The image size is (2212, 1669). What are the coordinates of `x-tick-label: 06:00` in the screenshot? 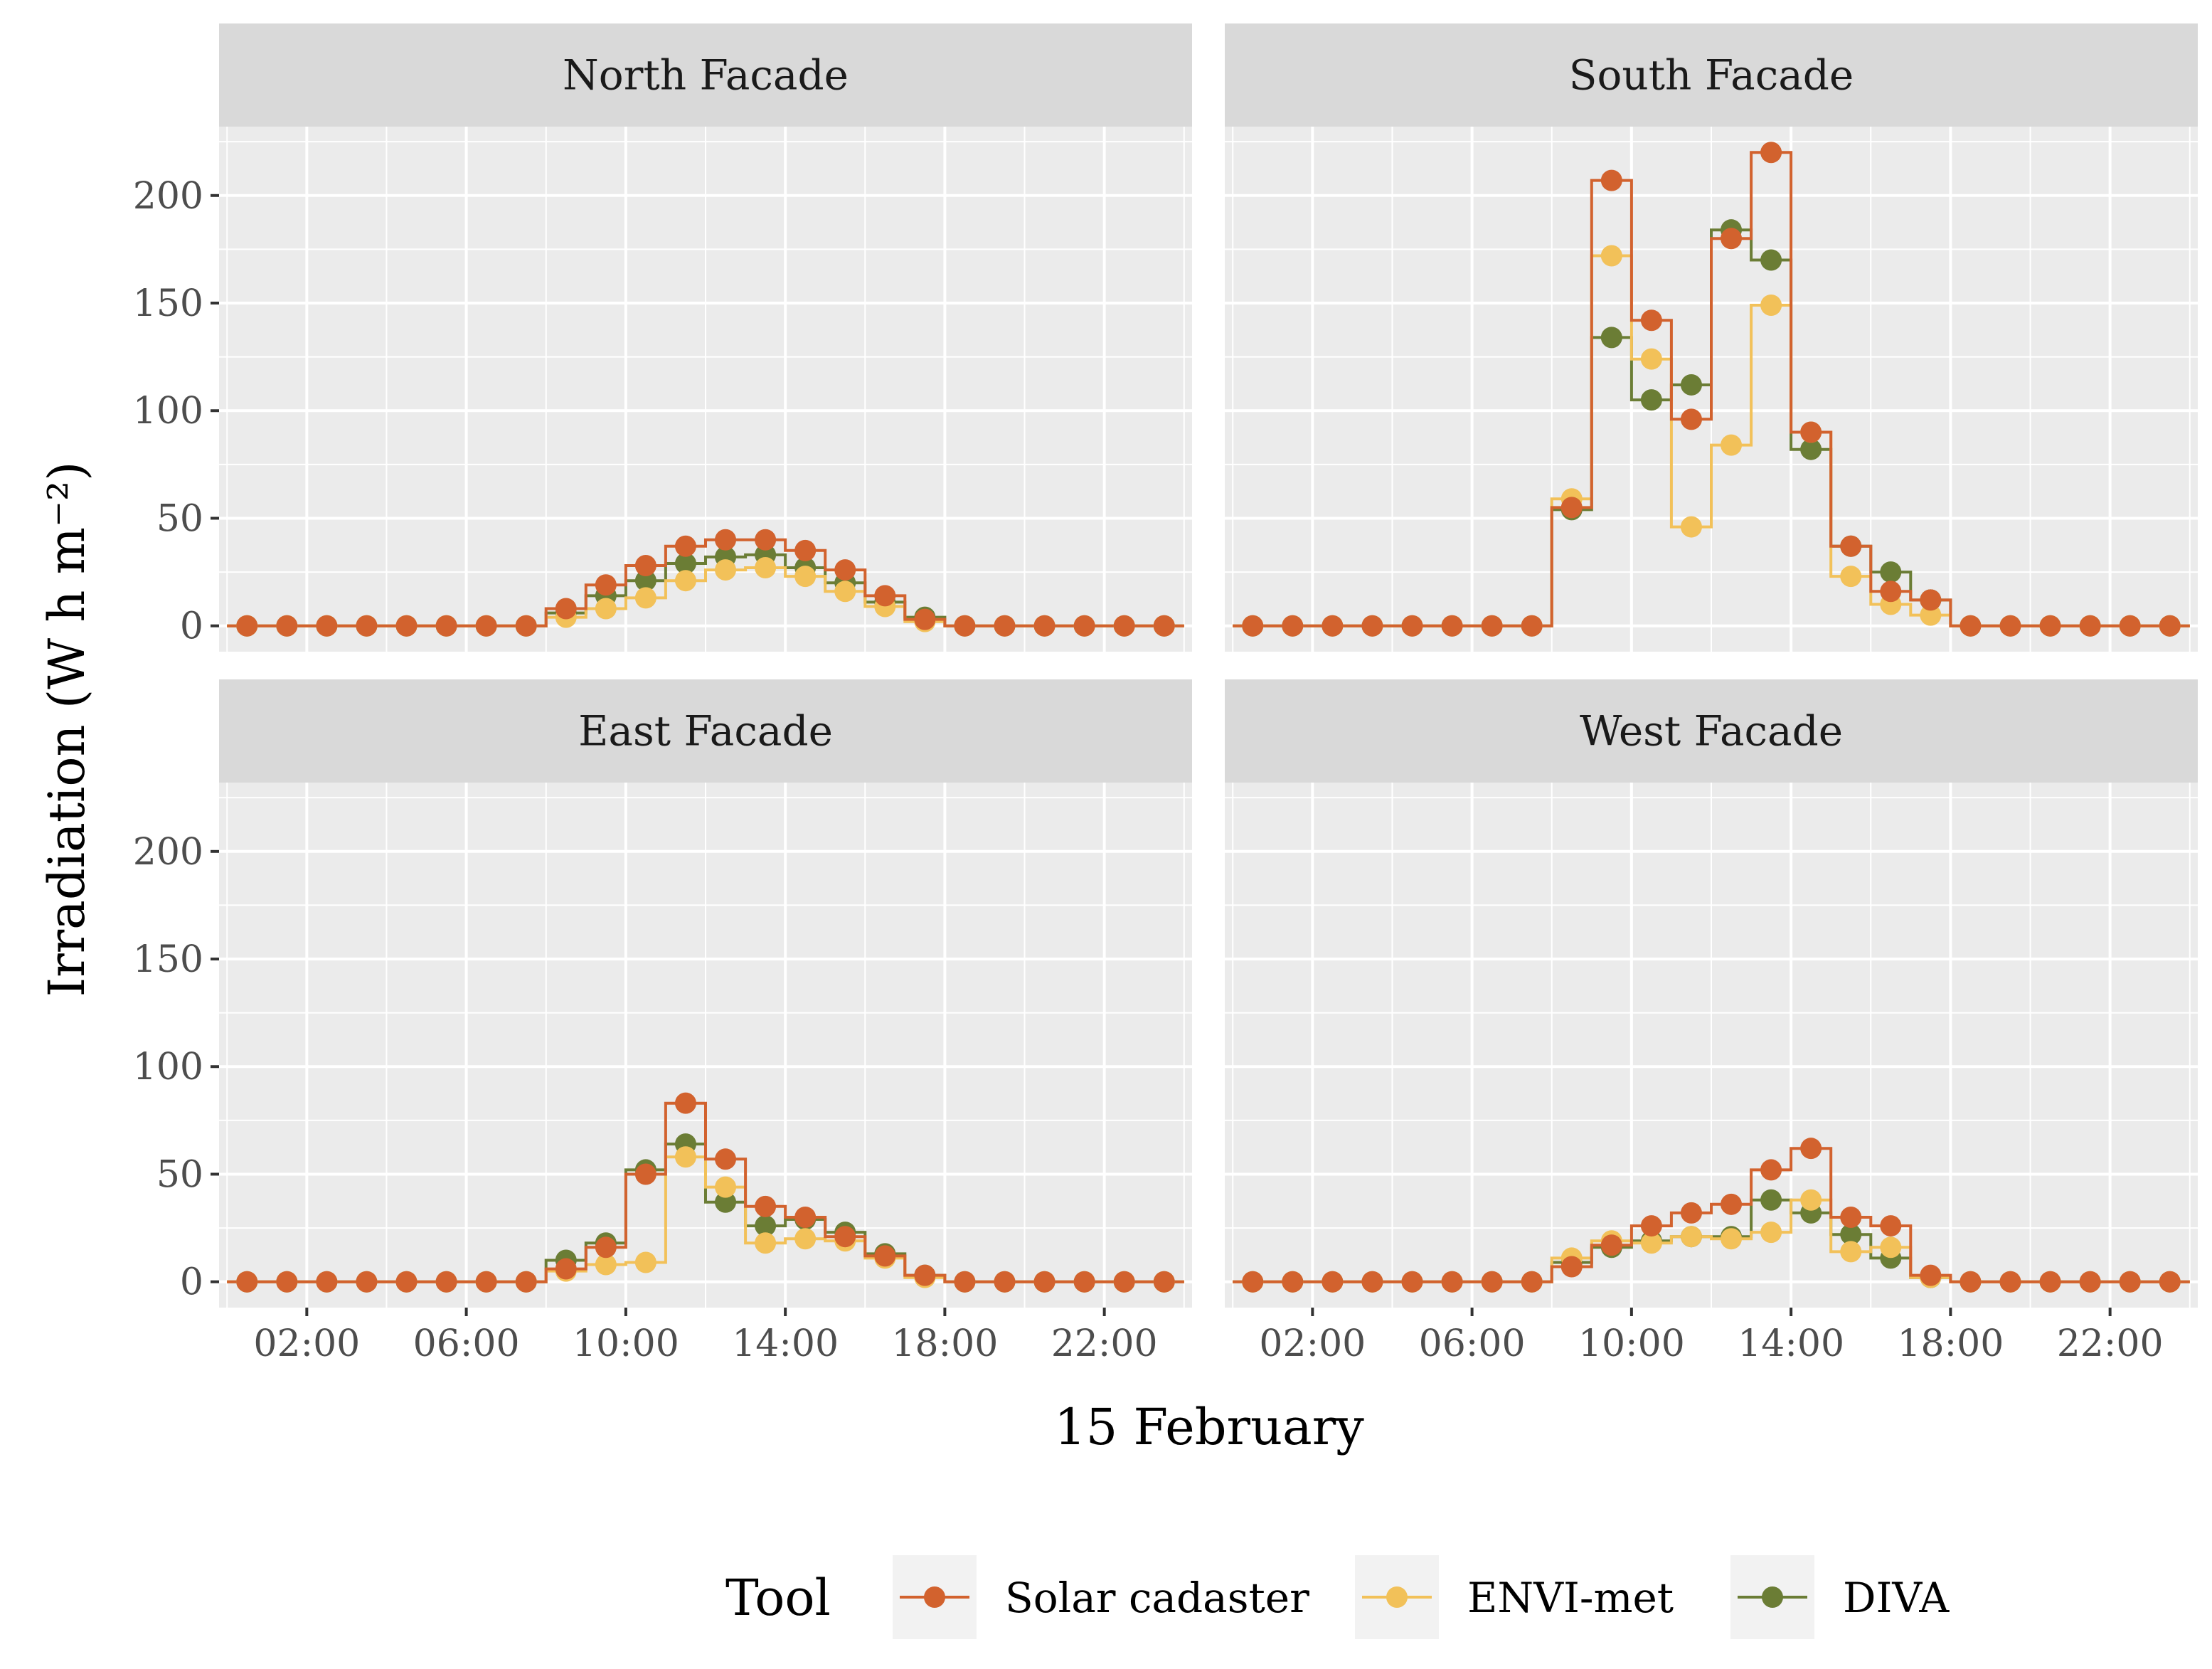 It's located at (1472, 1344).